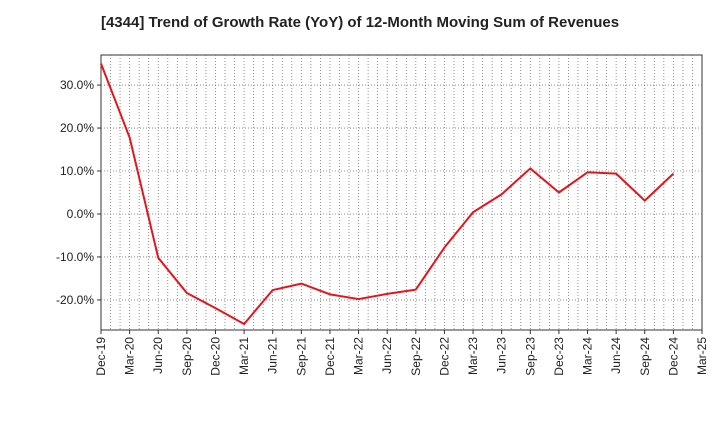 This screenshot has height=440, width=720. Describe the element at coordinates (78, 192) in the screenshot. I see `y-axis: -20.0% -10.0% 0.0% 10.0% 20.0% 30.0%` at that location.